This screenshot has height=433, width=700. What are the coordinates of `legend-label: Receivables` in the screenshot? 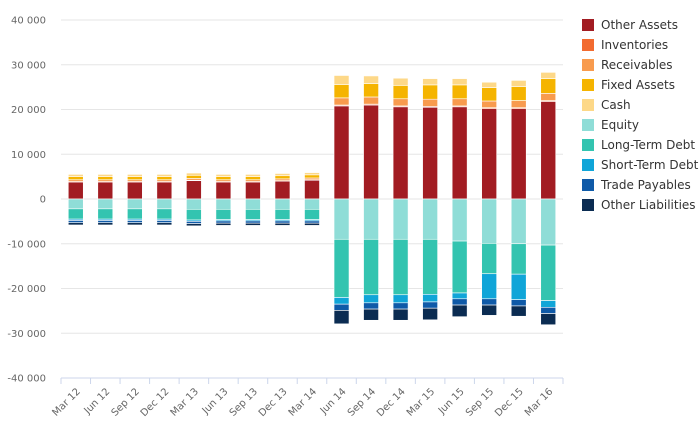 It's located at (637, 65).